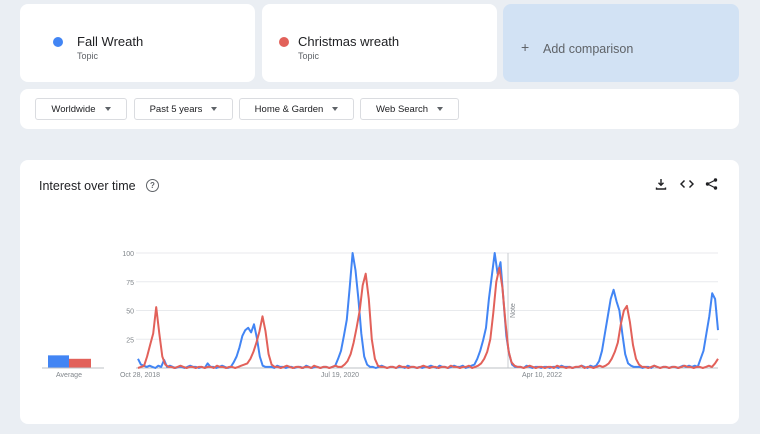 The width and height of the screenshot is (760, 434). Describe the element at coordinates (110, 41) in the screenshot. I see `term-name: Fall Wreath` at that location.